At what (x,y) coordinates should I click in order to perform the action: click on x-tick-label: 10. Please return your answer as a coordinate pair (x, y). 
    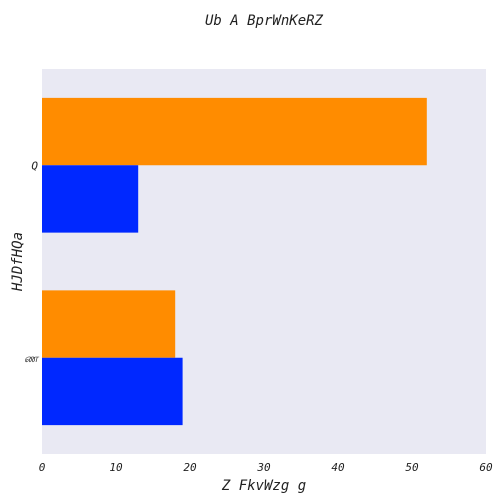
    Looking at the image, I should click on (116, 467).